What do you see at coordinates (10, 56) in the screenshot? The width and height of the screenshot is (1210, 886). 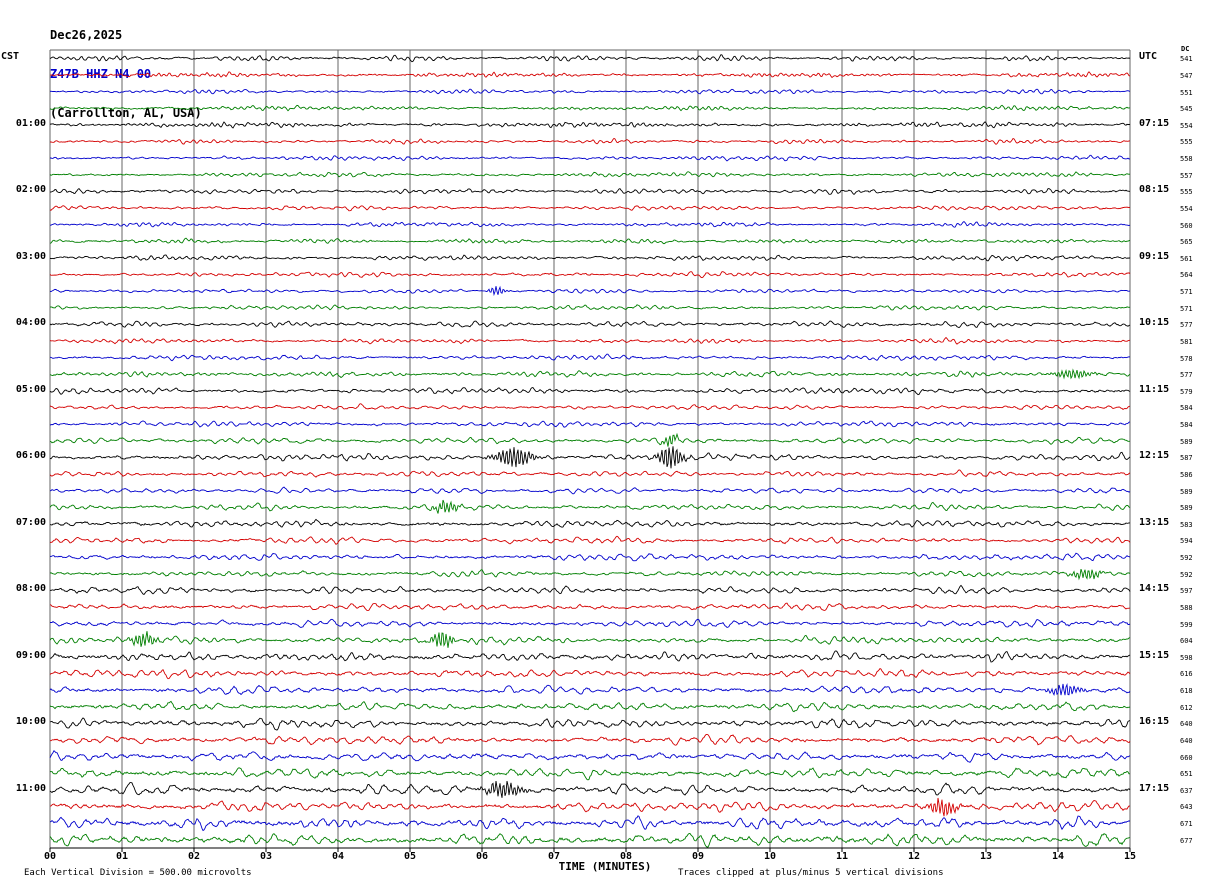 I see `left-axis-name: CST` at bounding box center [10, 56].